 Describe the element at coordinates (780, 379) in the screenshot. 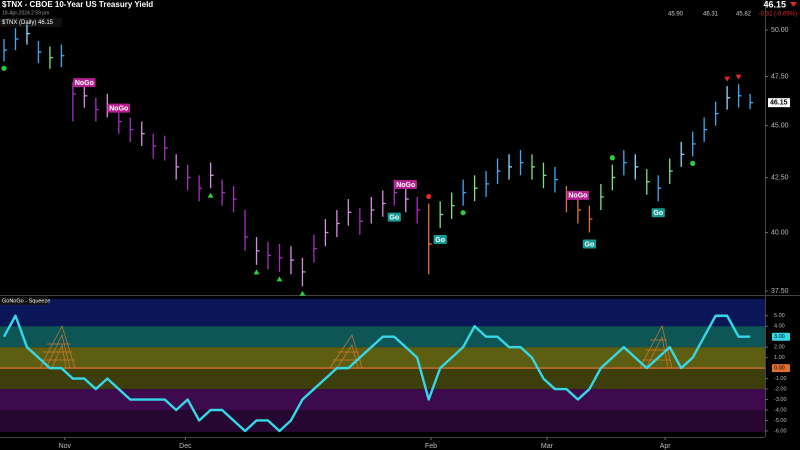

I see `y-tick-label: -1.00` at that location.